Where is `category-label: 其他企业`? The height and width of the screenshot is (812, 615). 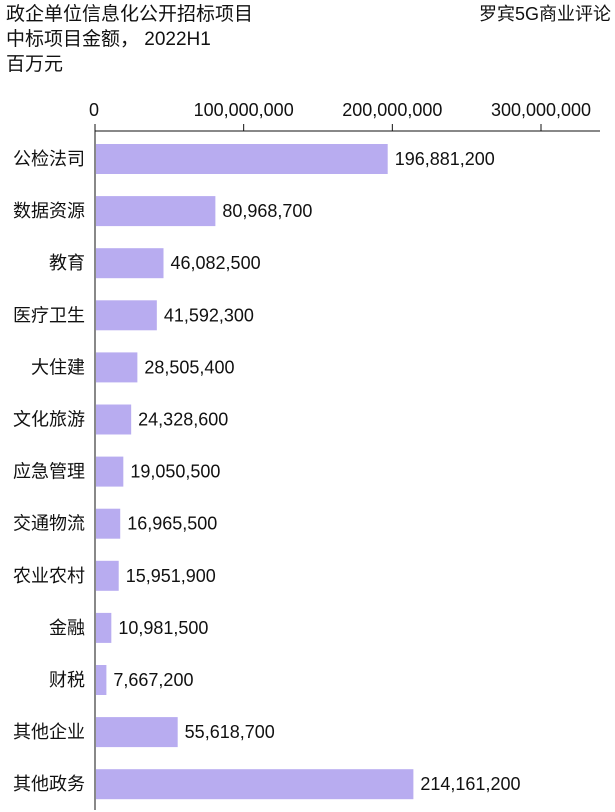
category-label: 其他企业 is located at coordinates (49, 732).